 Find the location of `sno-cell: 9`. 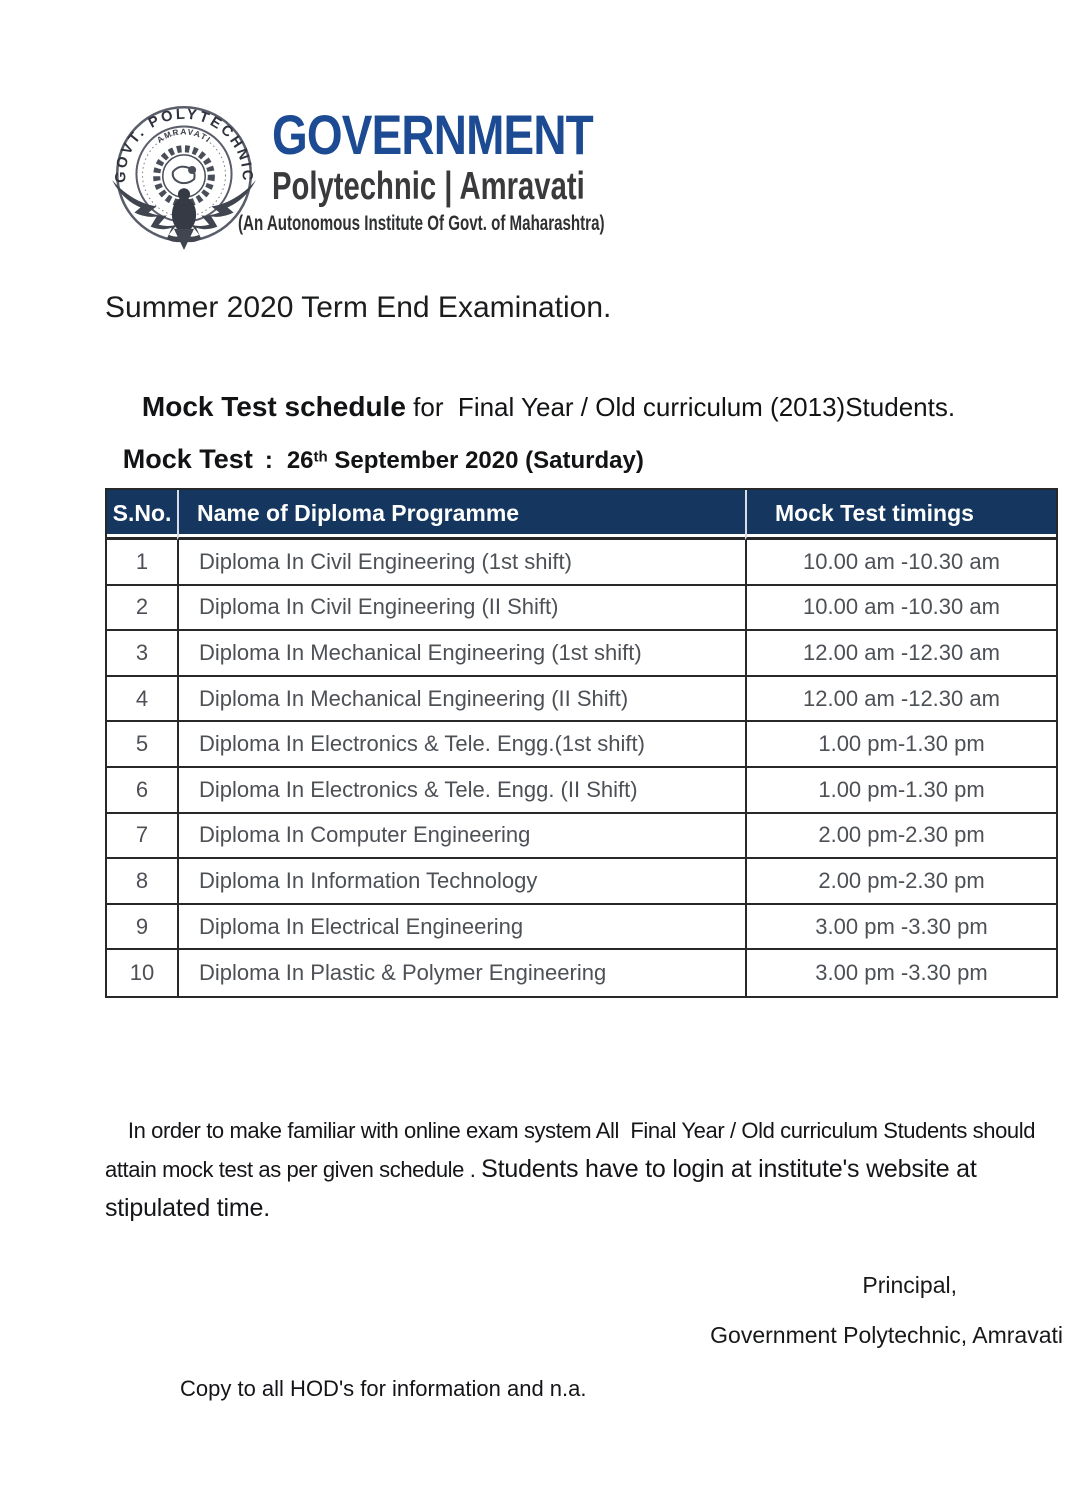

sno-cell: 9 is located at coordinates (142, 927).